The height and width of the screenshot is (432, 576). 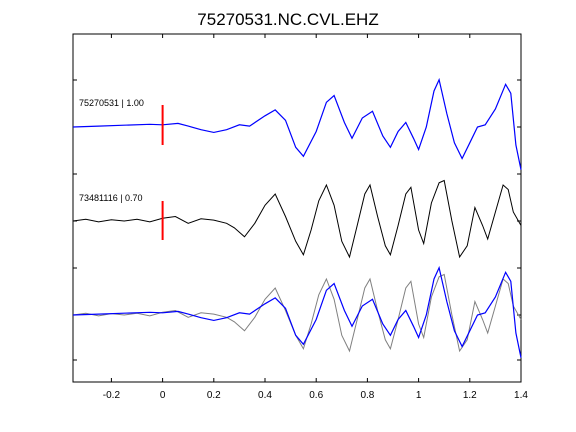 What do you see at coordinates (287, 19) in the screenshot?
I see `chart-title: 75270531.NC.CVL.EHZ` at bounding box center [287, 19].